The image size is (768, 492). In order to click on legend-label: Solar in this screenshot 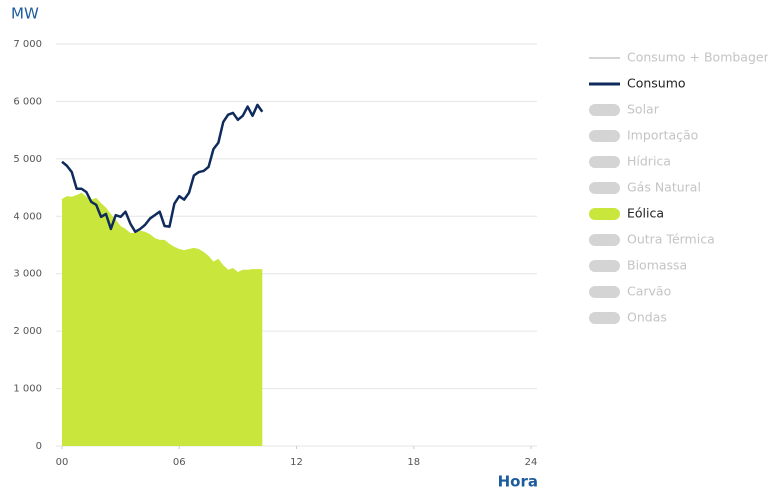, I will do `click(643, 109)`.